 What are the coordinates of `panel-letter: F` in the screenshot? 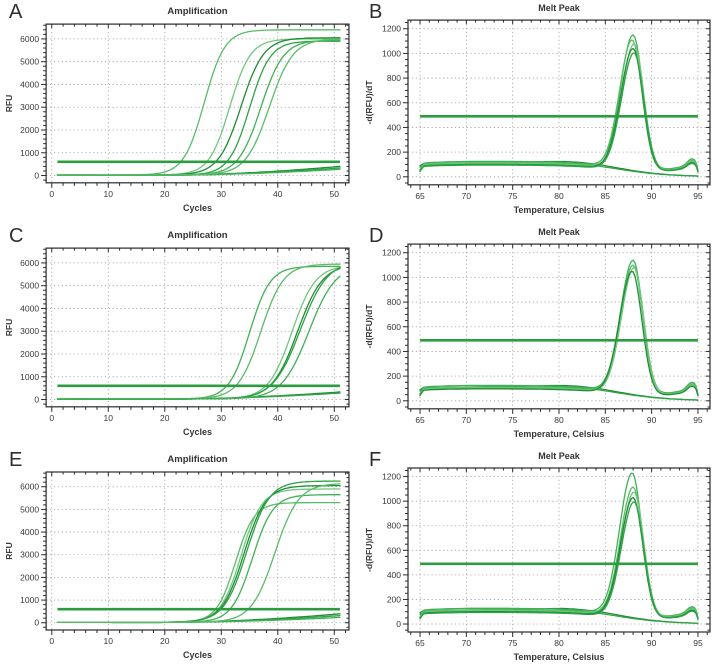 It's located at (375, 460).